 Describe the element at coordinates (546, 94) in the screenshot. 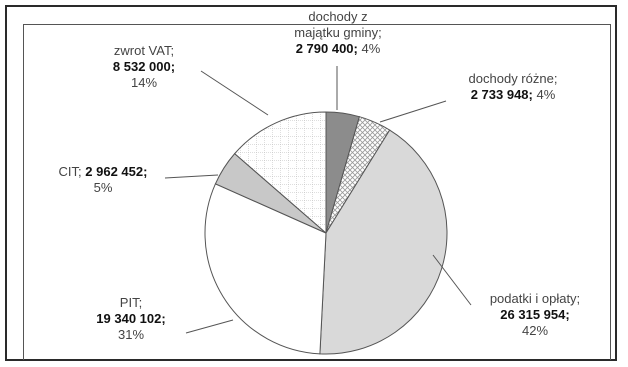

I see `label-rozne-percent: 4%` at that location.